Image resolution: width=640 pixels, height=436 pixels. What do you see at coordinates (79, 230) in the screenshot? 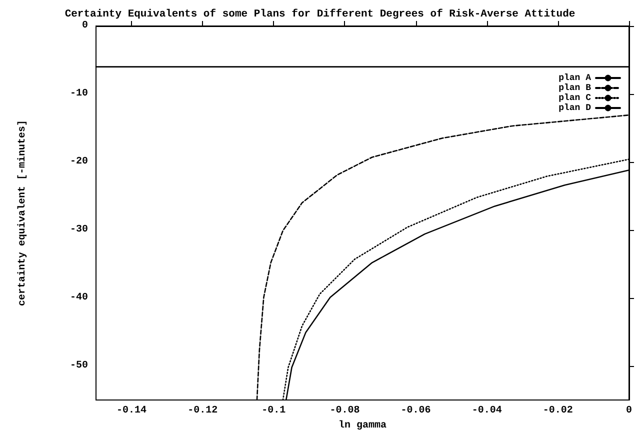
I see `y-tick-label: -30` at bounding box center [79, 230].